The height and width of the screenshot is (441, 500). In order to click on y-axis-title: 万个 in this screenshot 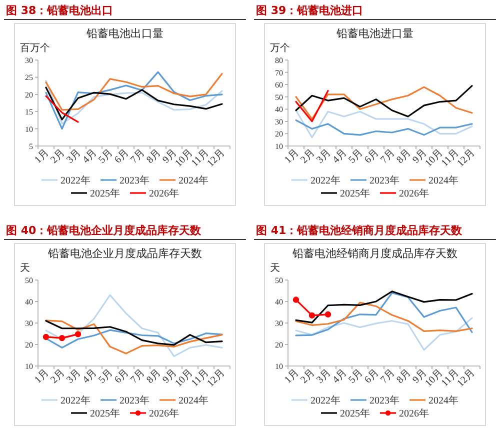, I will do `click(280, 48)`.